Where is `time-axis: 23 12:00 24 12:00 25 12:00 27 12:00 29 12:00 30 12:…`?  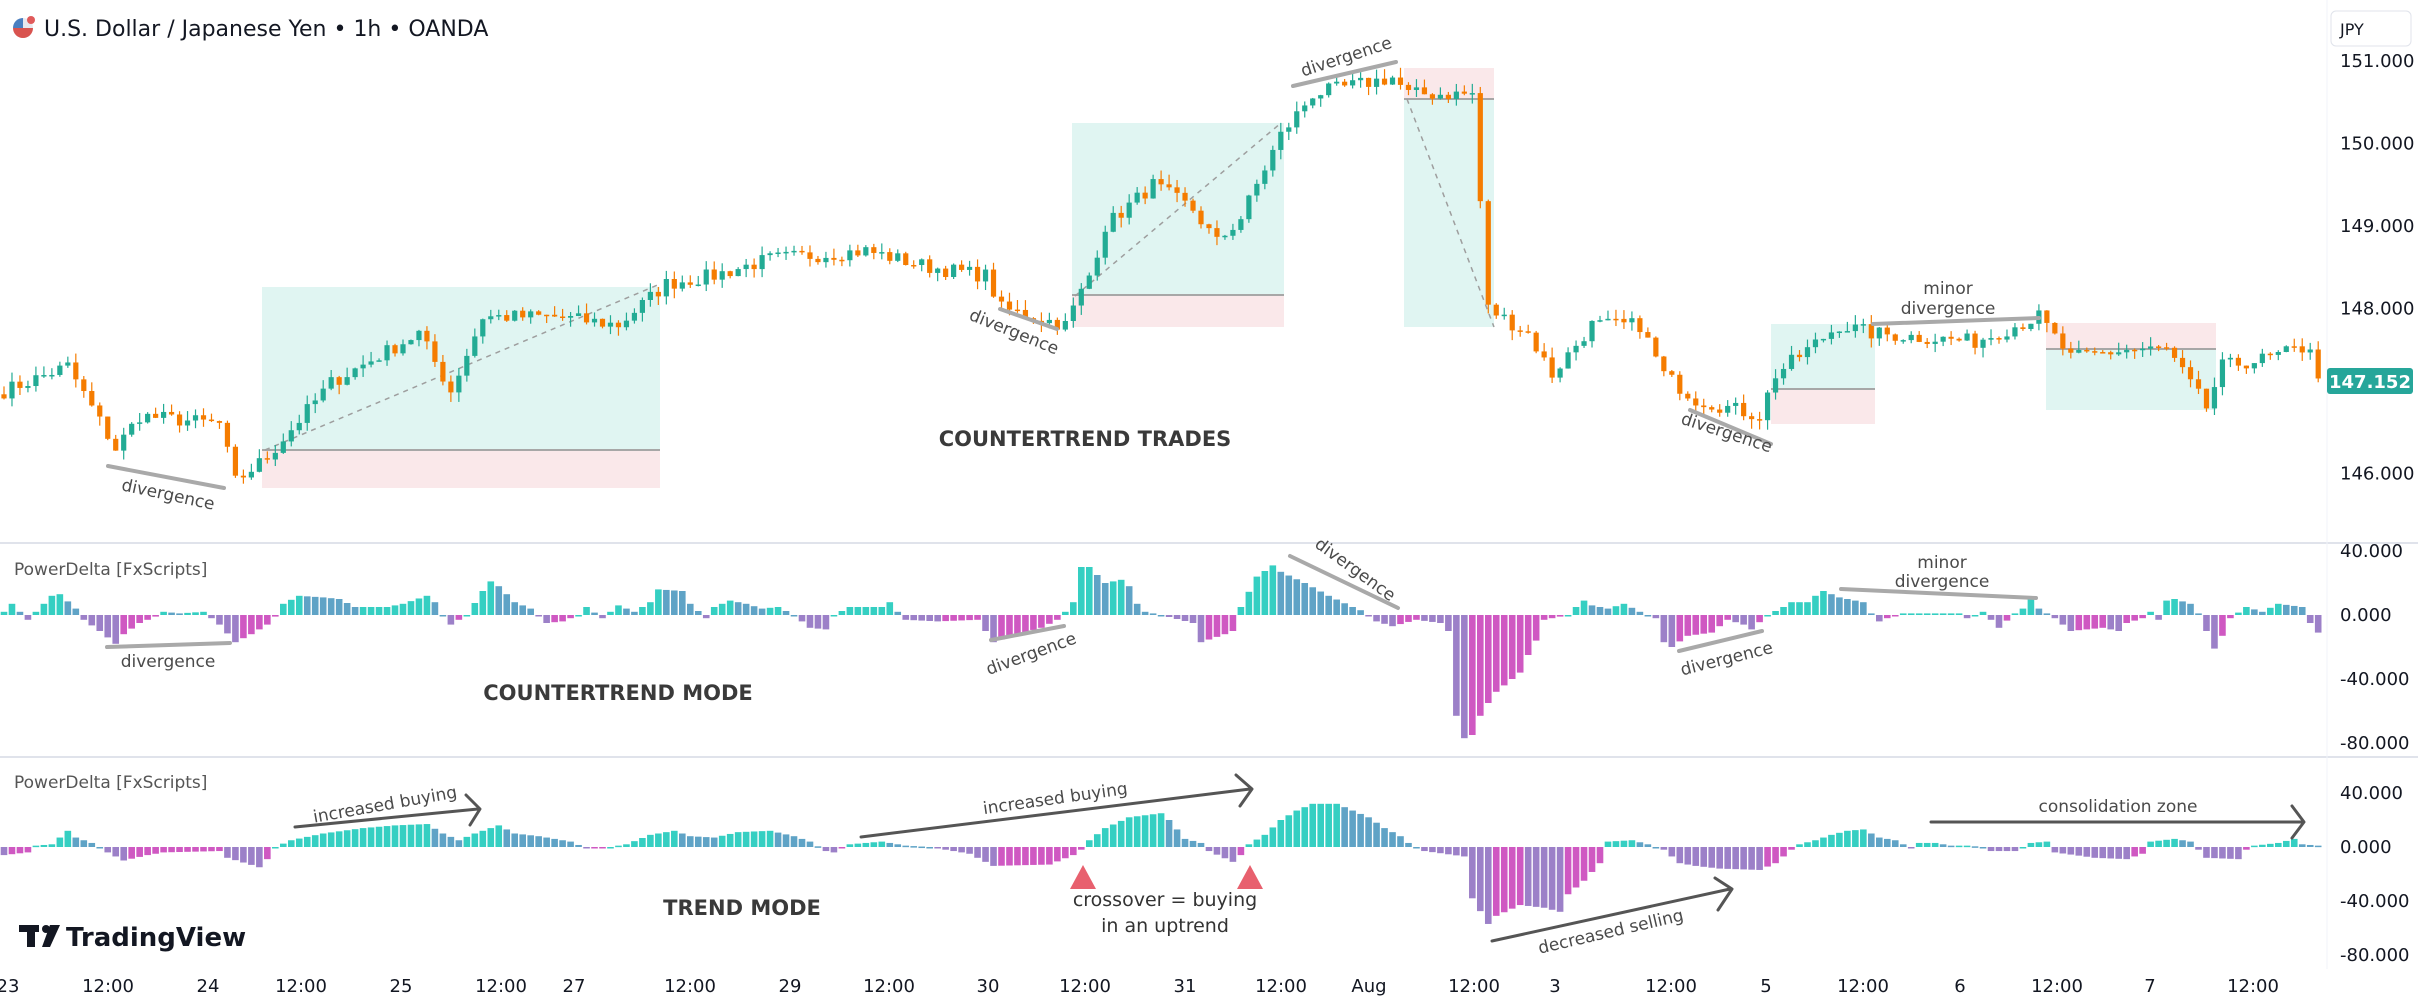 time-axis: 23 12:00 24 12:00 25 12:00 27 12:00 29 12:00 30 12:… is located at coordinates (1139, 986).